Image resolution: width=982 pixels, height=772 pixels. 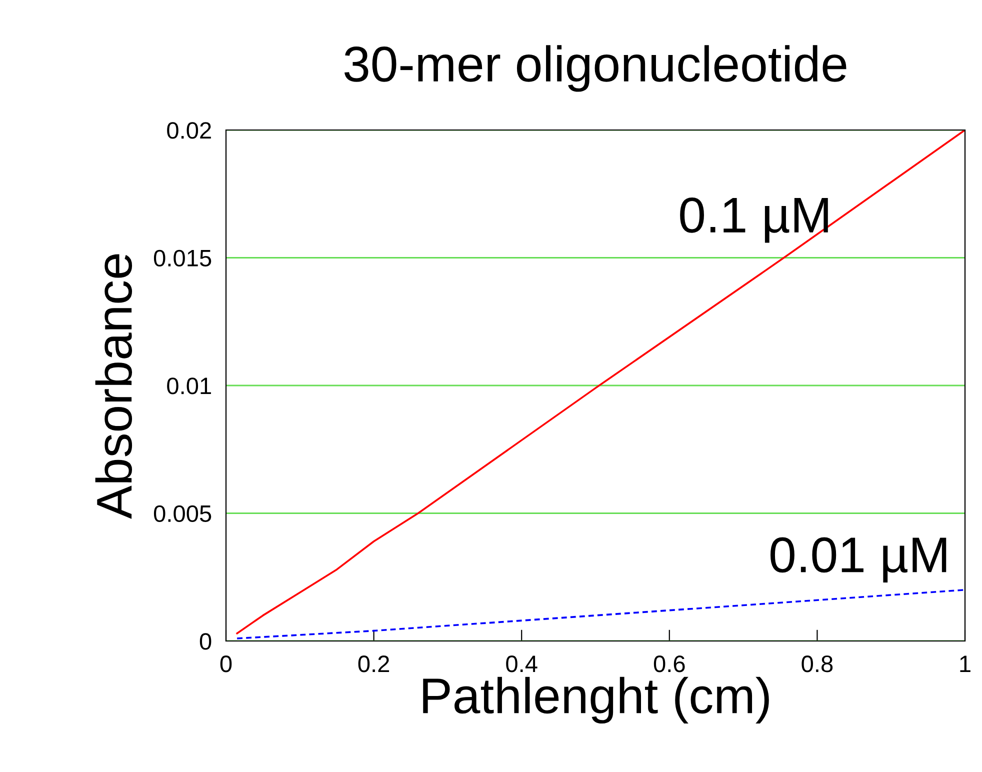 What do you see at coordinates (113, 386) in the screenshot?
I see `y-axis-title: Absorbance` at bounding box center [113, 386].